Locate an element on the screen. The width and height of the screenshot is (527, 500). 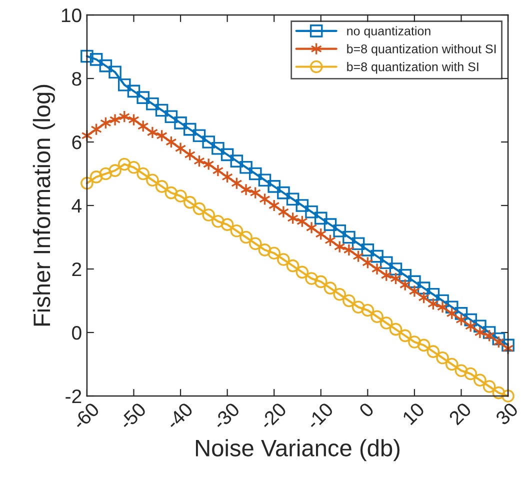
x-tick-label: -20 is located at coordinates (273, 416).